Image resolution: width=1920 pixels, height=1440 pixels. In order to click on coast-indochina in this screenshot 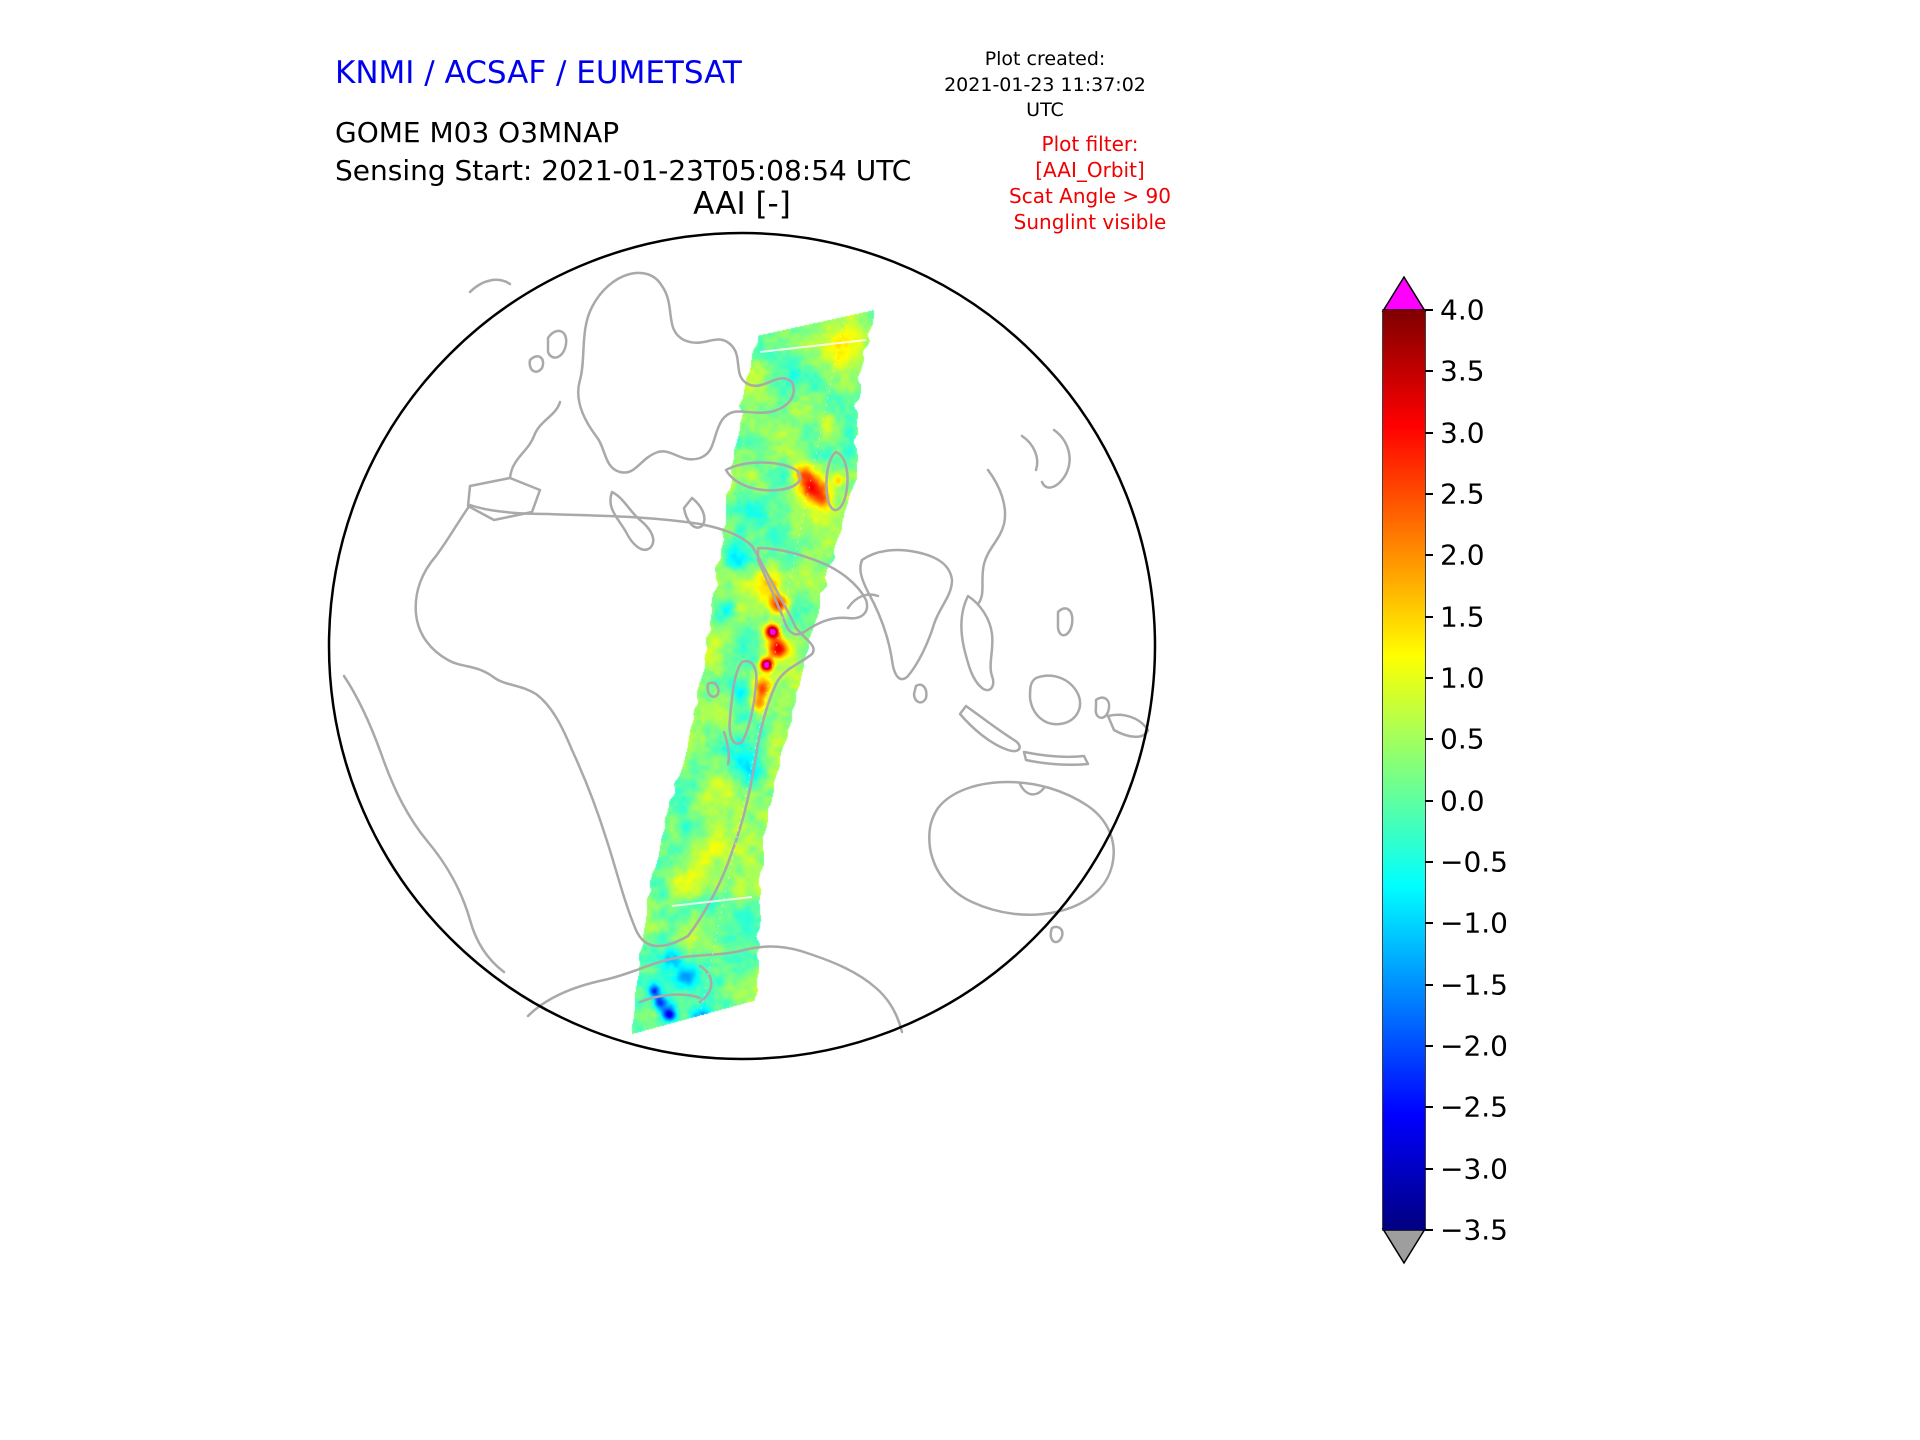, I will do `click(977, 643)`.